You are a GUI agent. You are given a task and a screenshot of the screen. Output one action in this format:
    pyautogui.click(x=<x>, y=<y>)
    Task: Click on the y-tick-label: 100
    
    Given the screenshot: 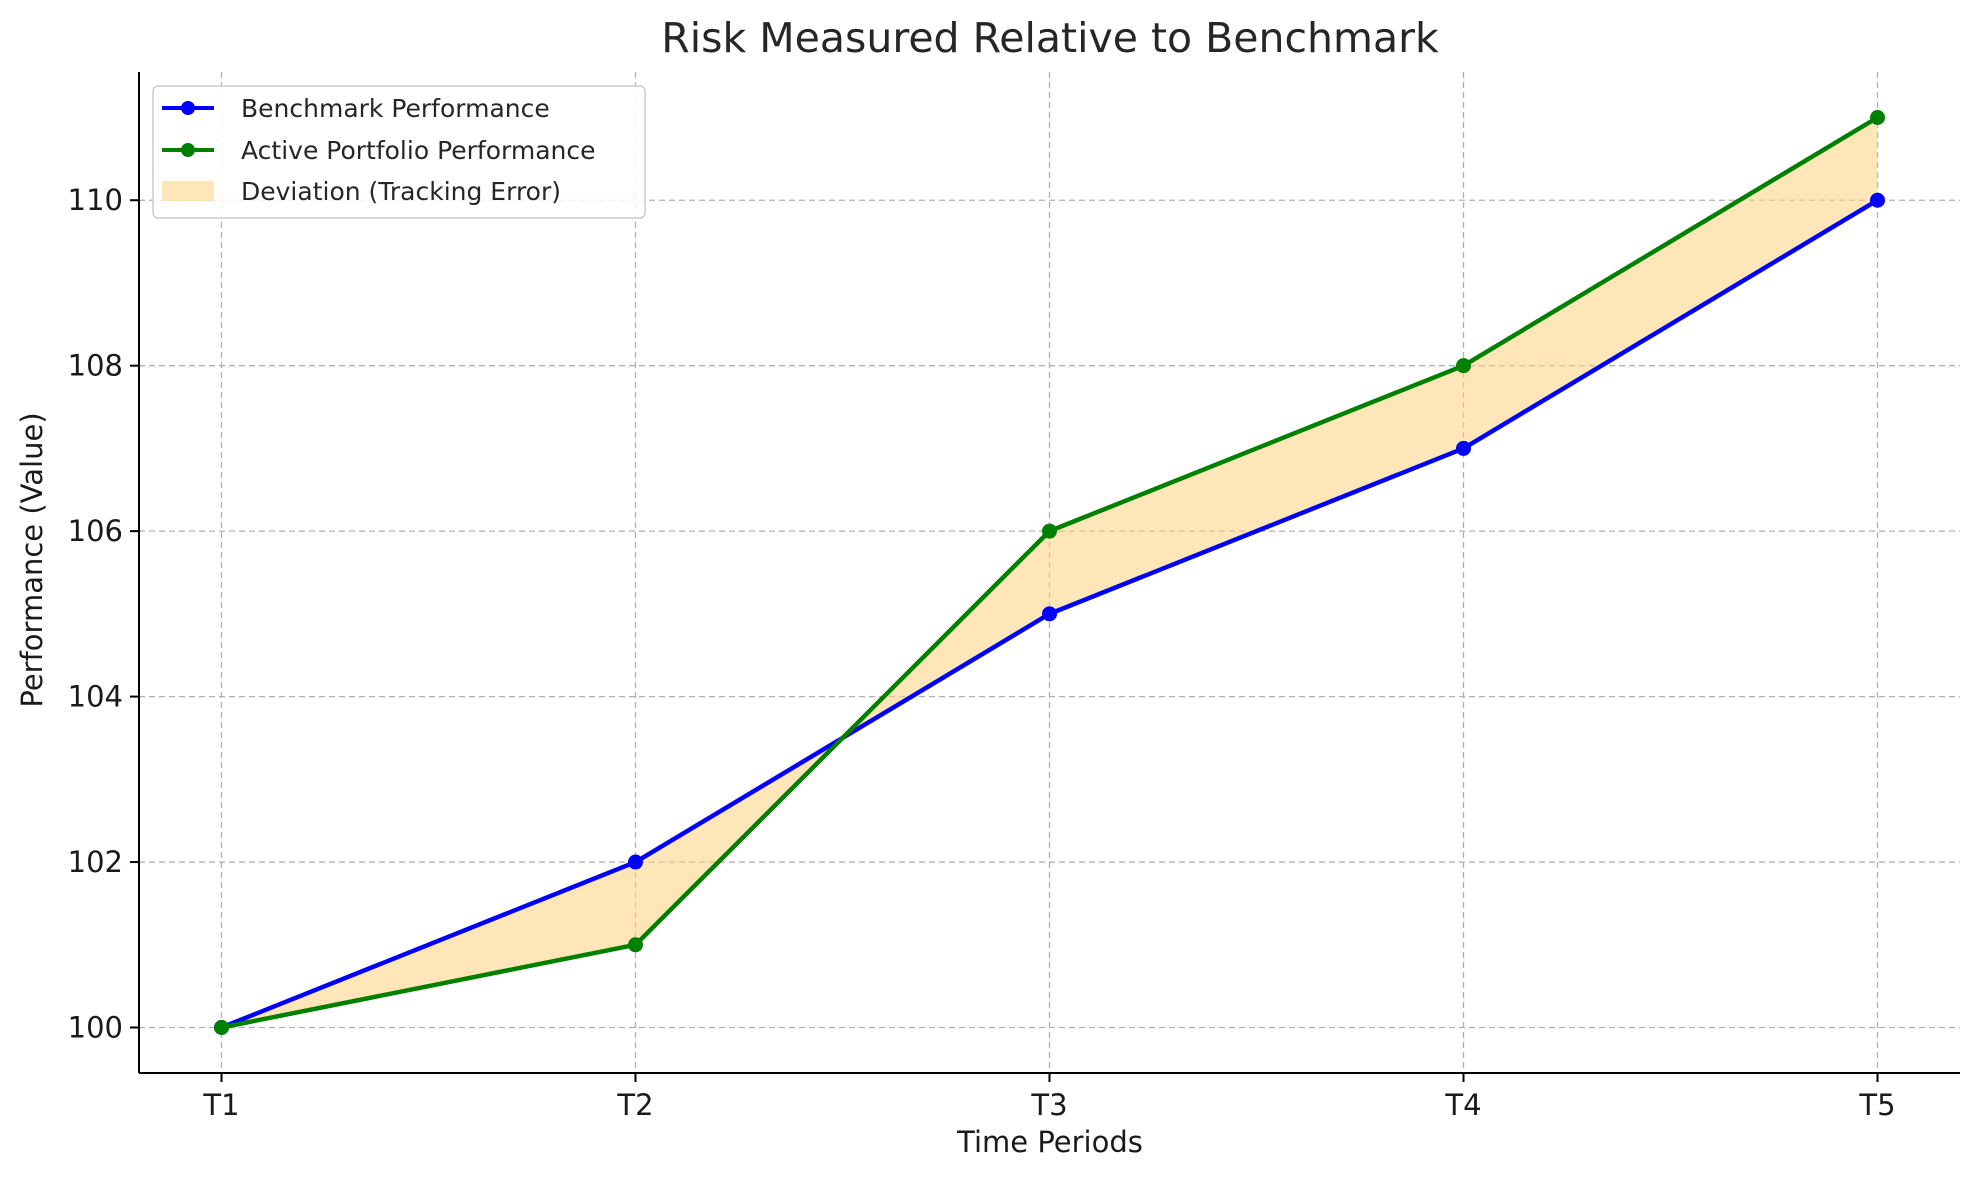 What is the action you would take?
    pyautogui.click(x=95, y=1028)
    